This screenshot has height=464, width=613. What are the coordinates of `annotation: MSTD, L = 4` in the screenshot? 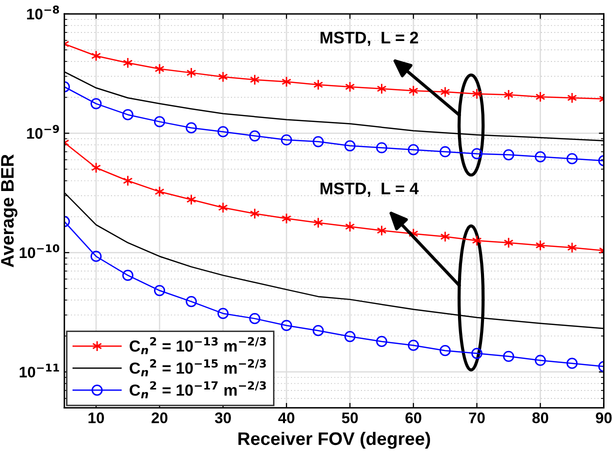 It's located at (369, 189).